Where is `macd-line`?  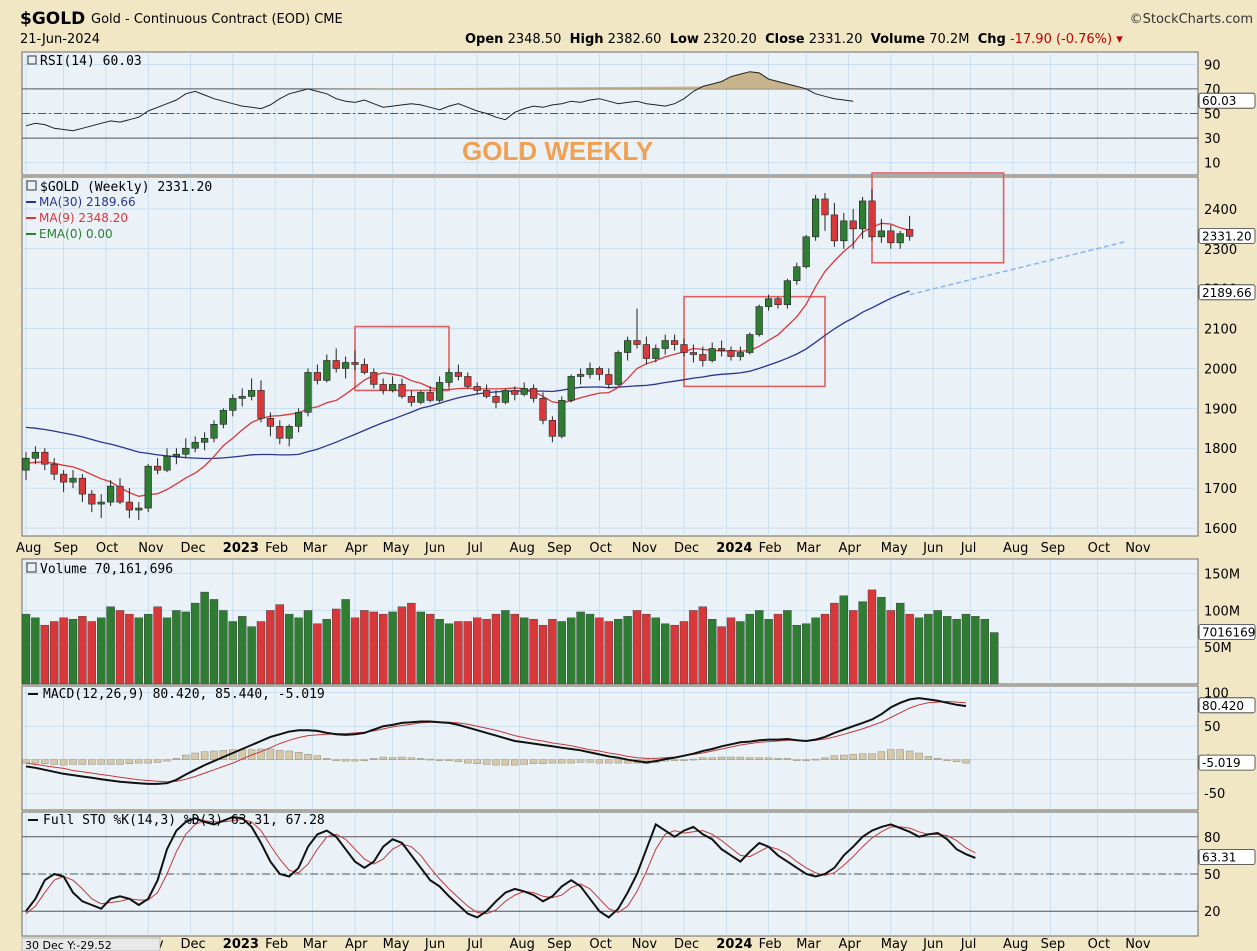 macd-line is located at coordinates (496, 741).